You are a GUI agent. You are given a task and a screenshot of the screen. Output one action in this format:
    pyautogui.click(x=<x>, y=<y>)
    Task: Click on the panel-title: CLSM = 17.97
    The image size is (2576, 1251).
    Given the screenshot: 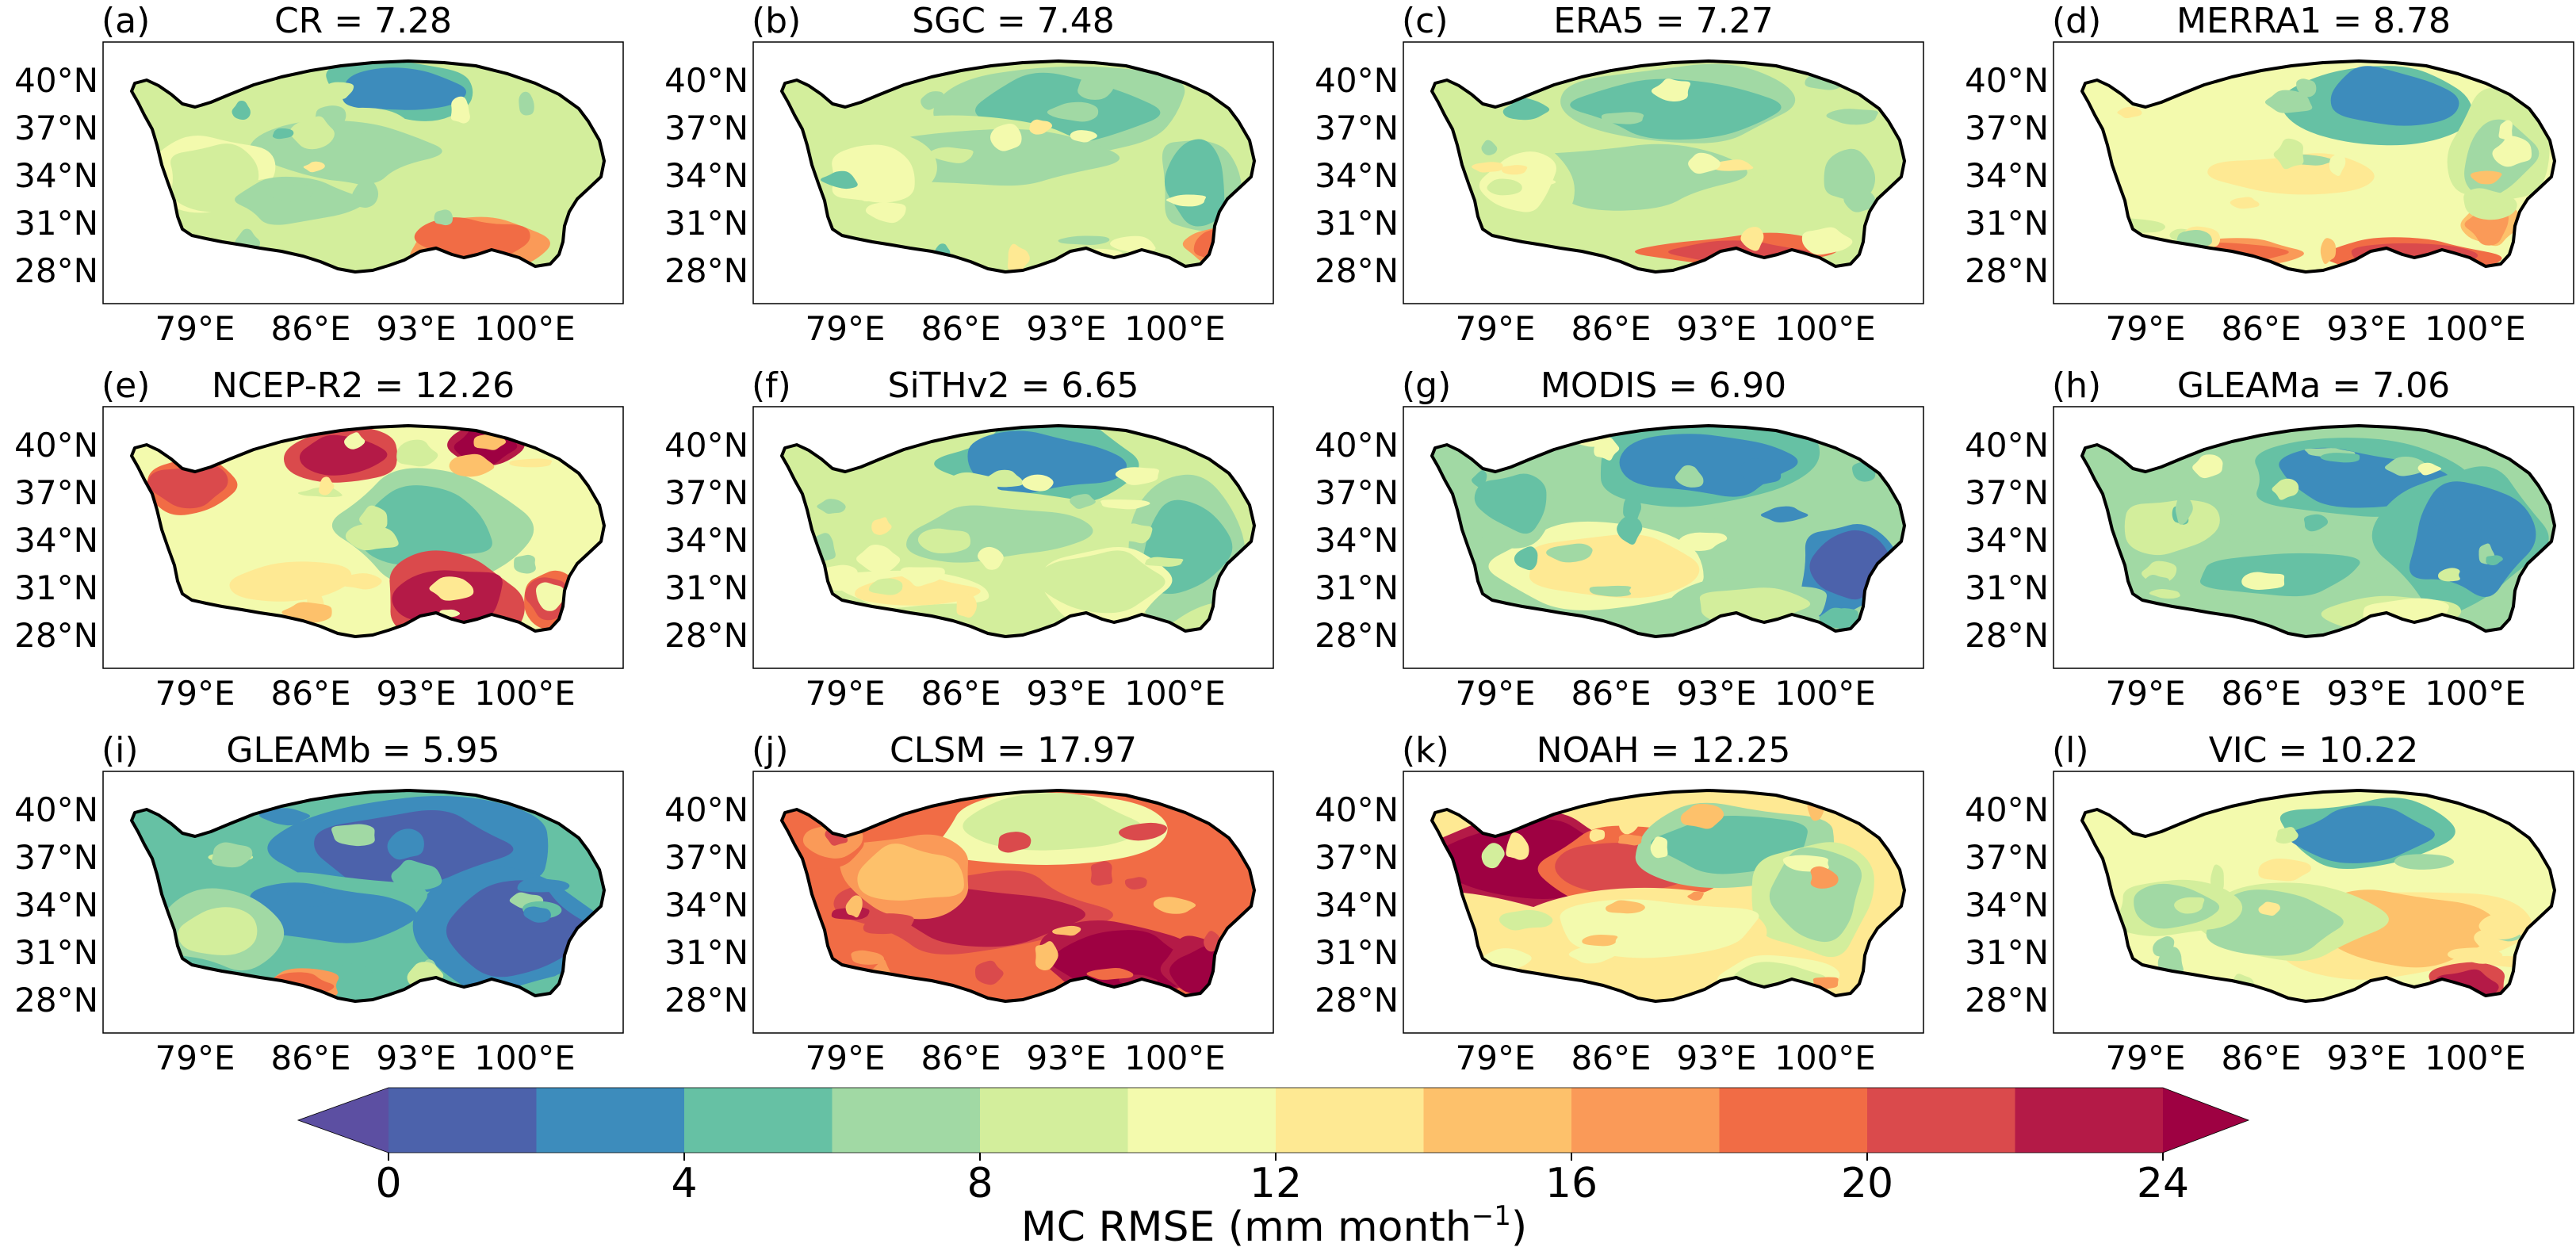 What is the action you would take?
    pyautogui.click(x=1013, y=750)
    